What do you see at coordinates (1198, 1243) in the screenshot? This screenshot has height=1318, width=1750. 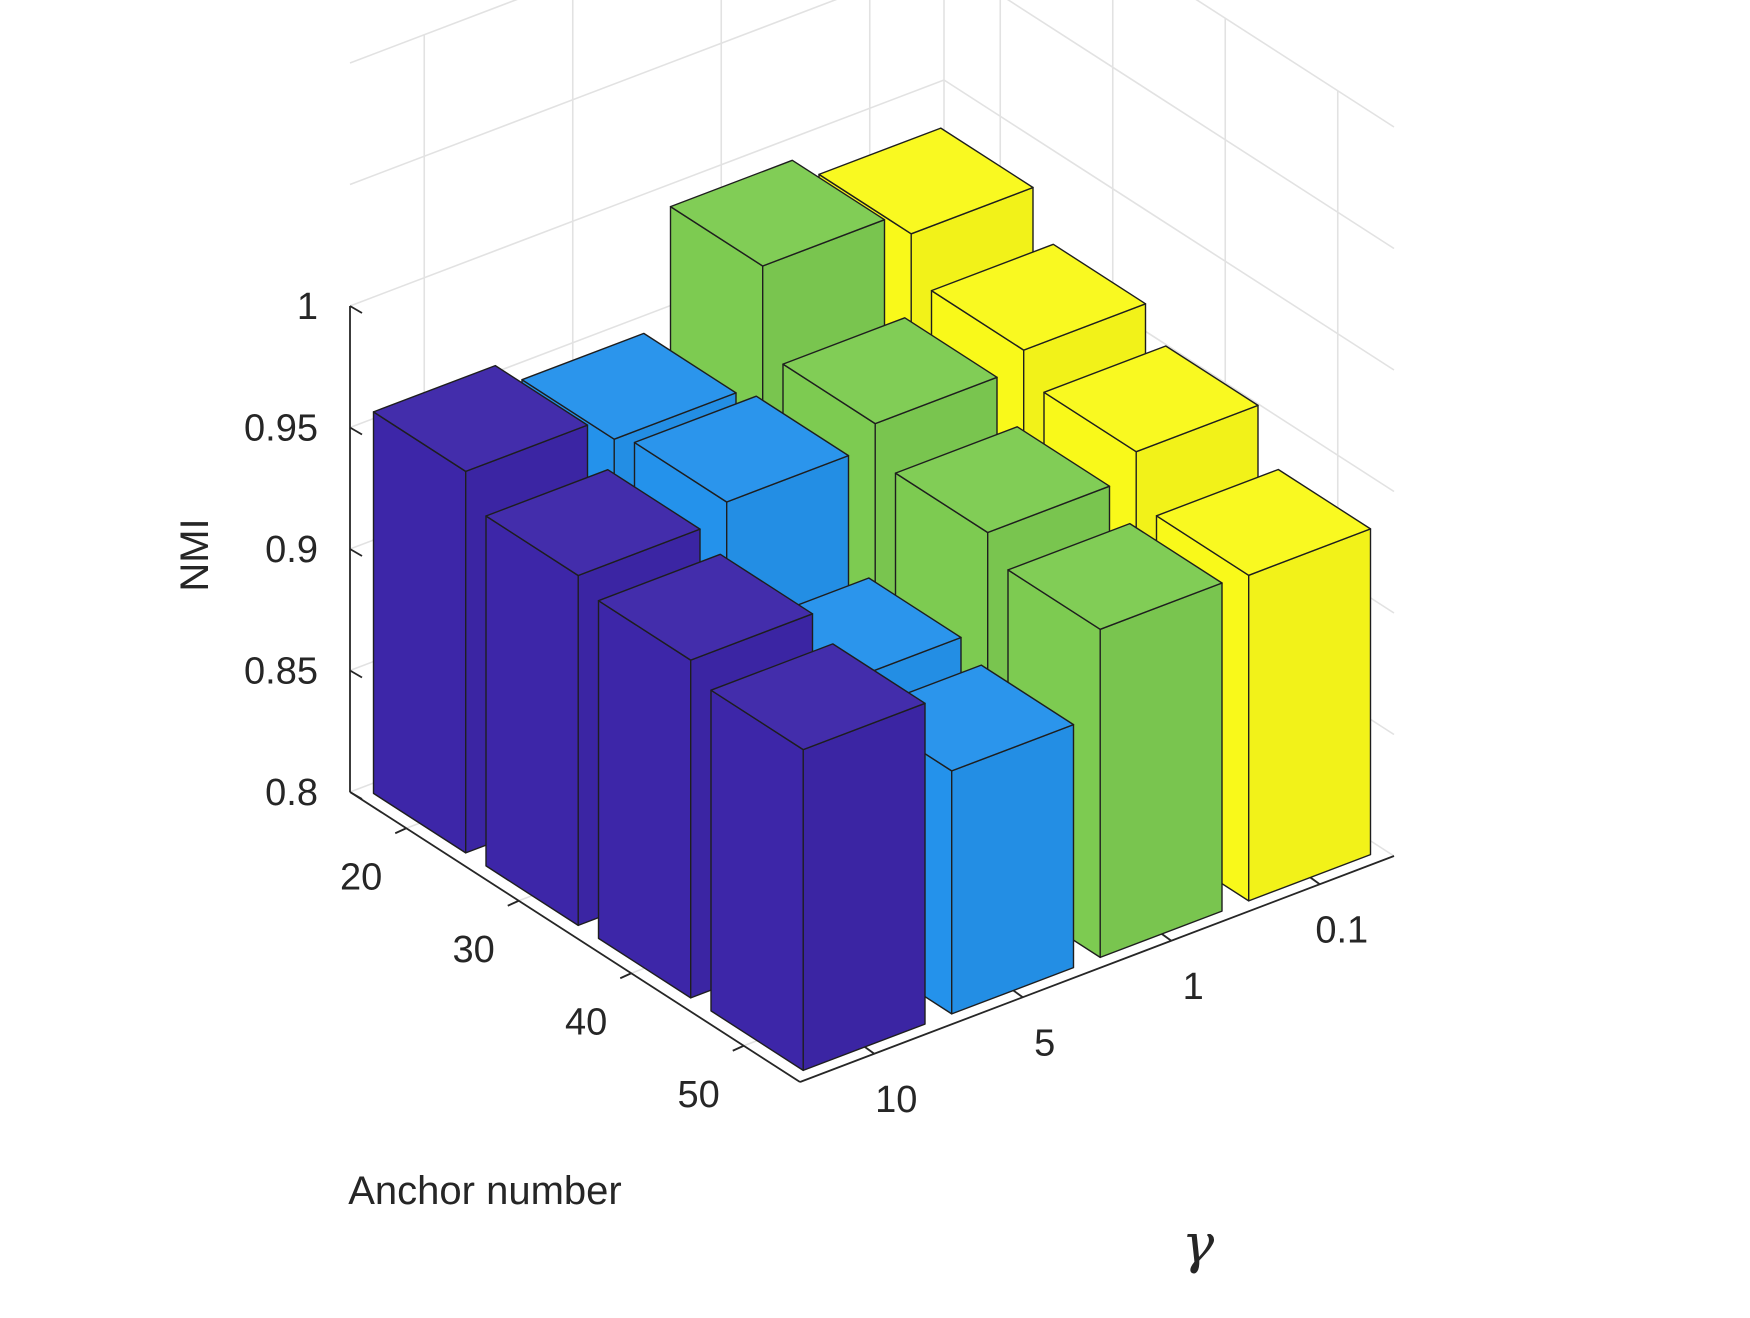 I see `y-axis-title: γ` at bounding box center [1198, 1243].